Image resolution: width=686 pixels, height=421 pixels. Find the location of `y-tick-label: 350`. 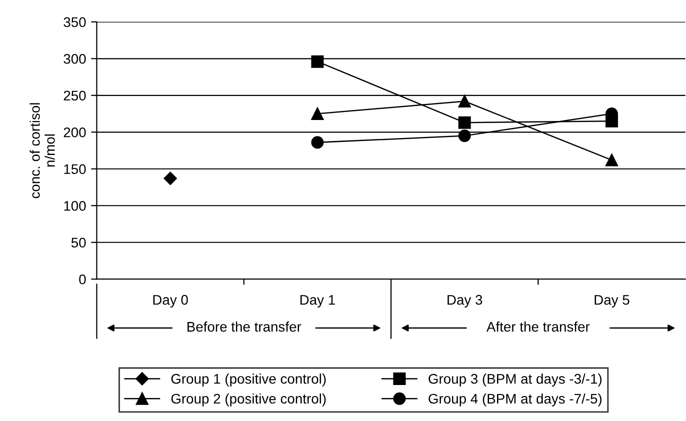

y-tick-label: 350 is located at coordinates (75, 22).